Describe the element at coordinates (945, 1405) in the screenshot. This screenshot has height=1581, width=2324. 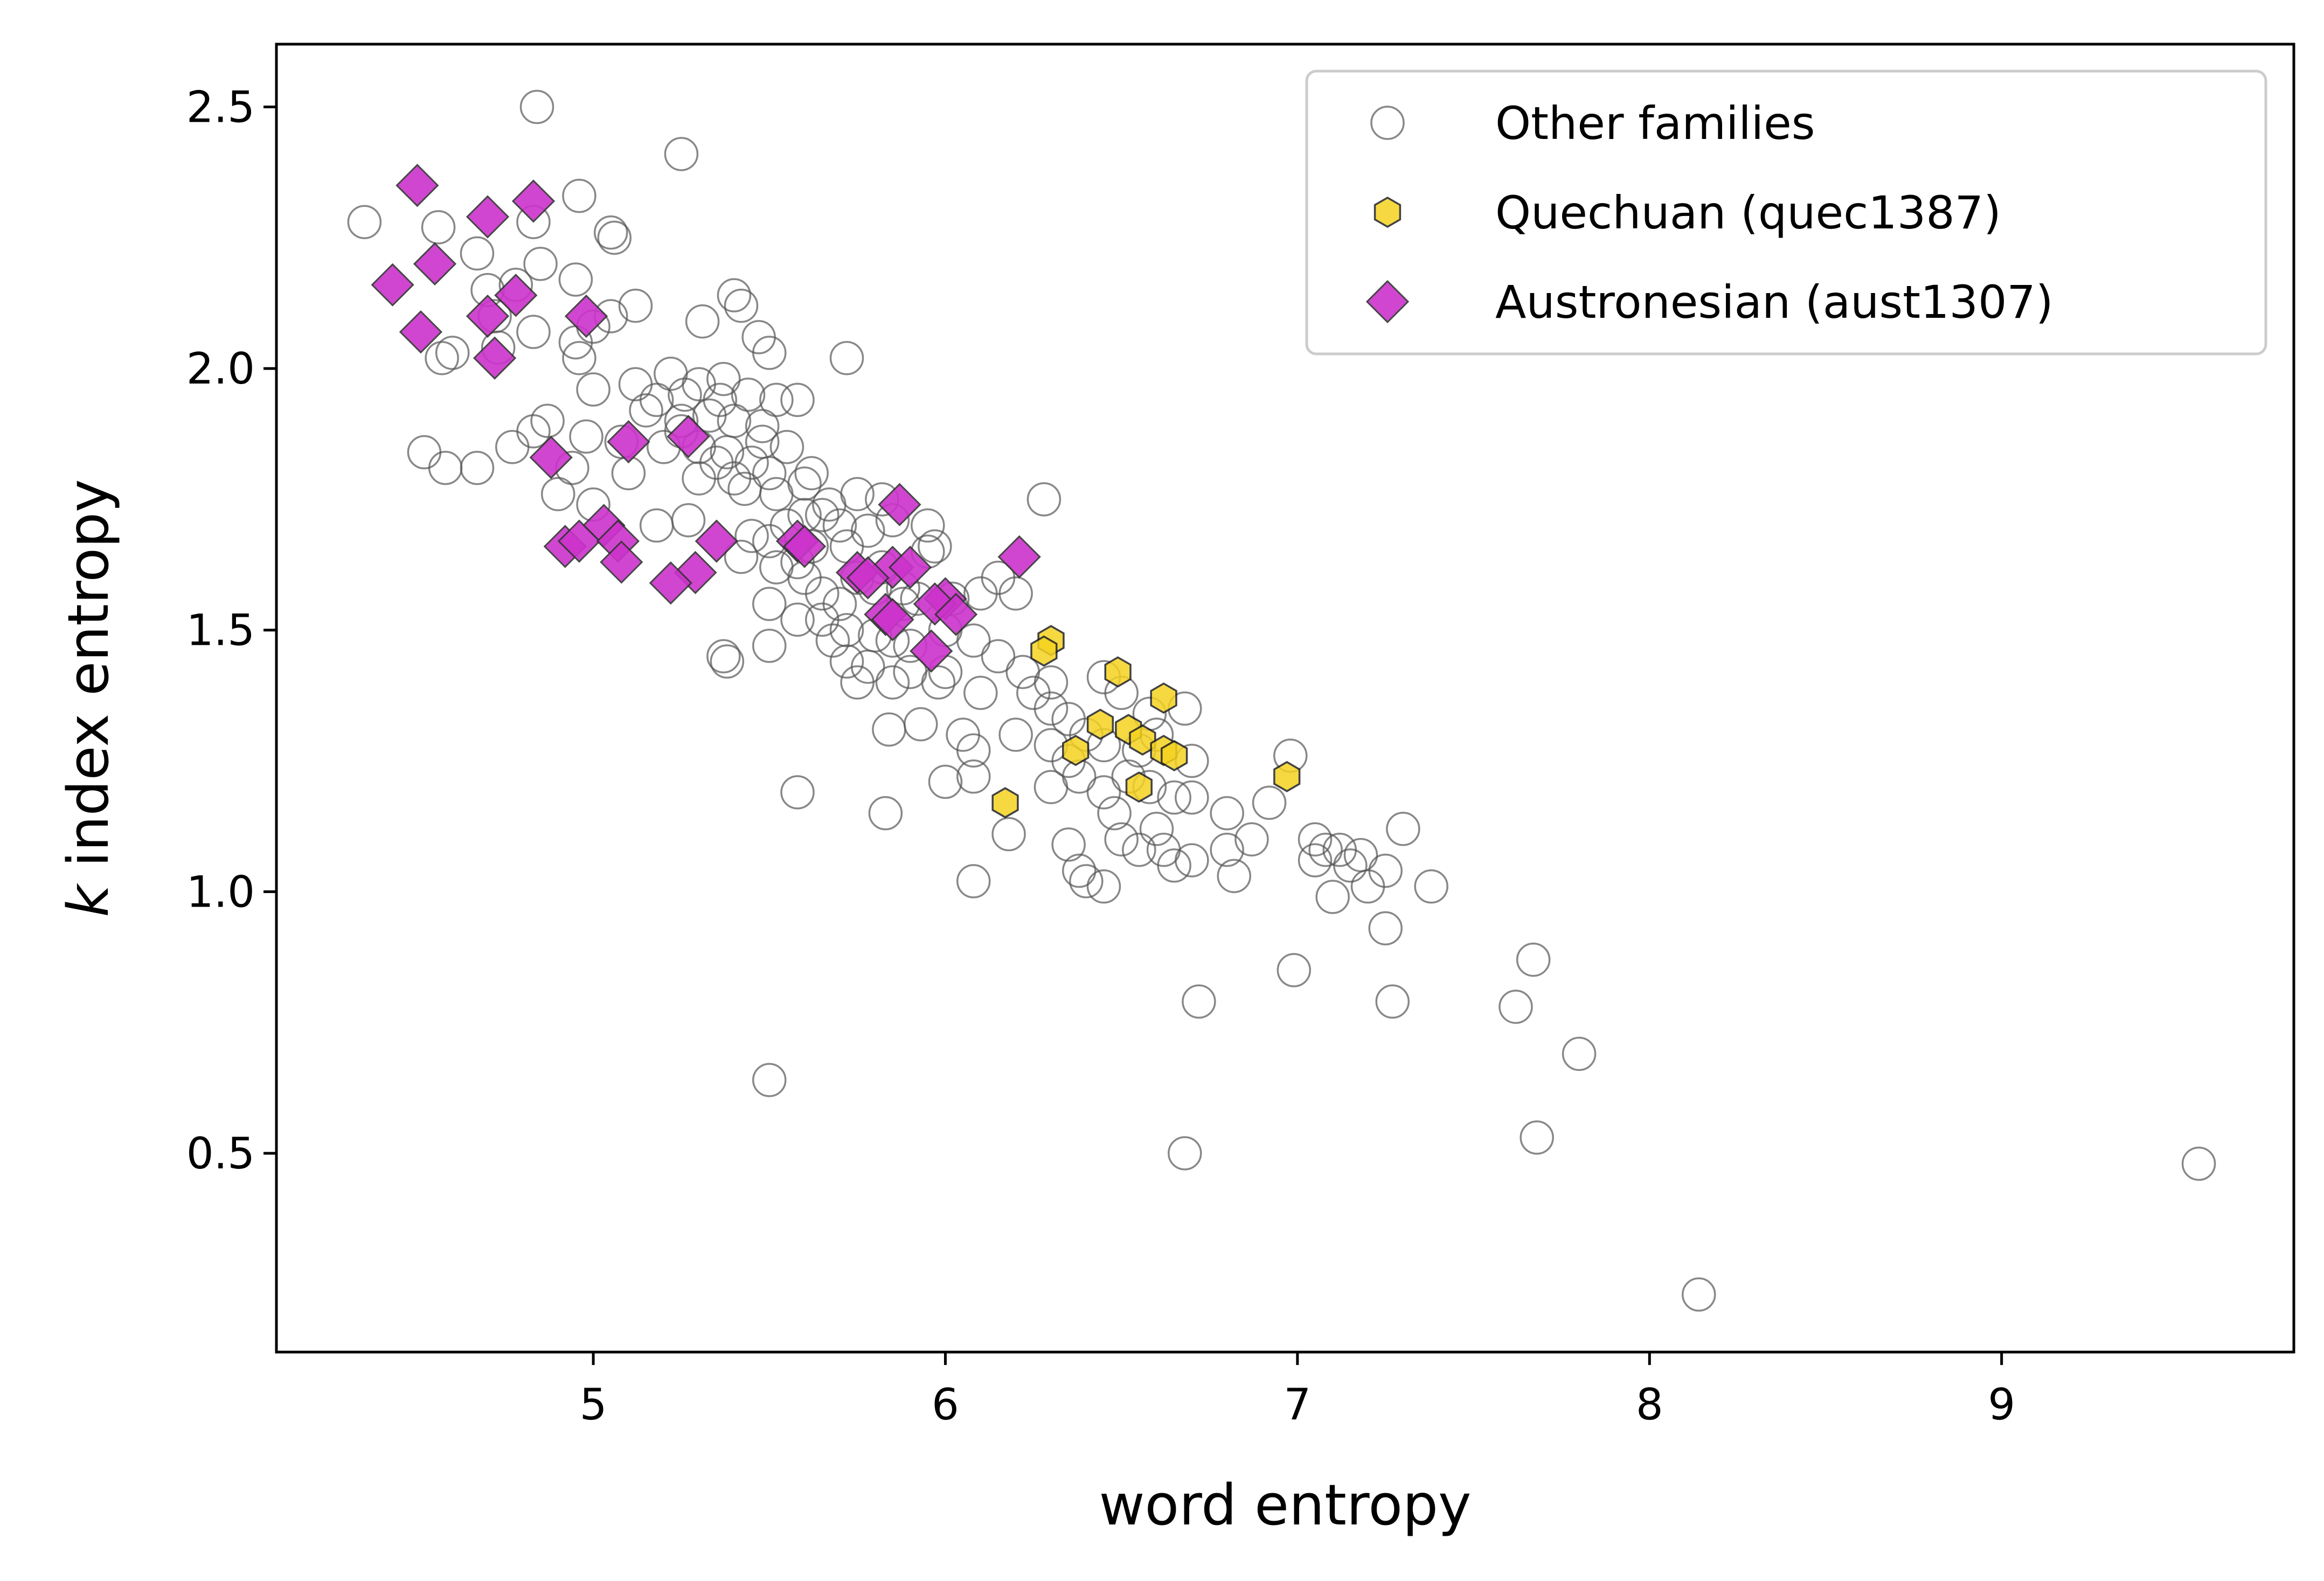
I see `x-tick-label: 6` at that location.